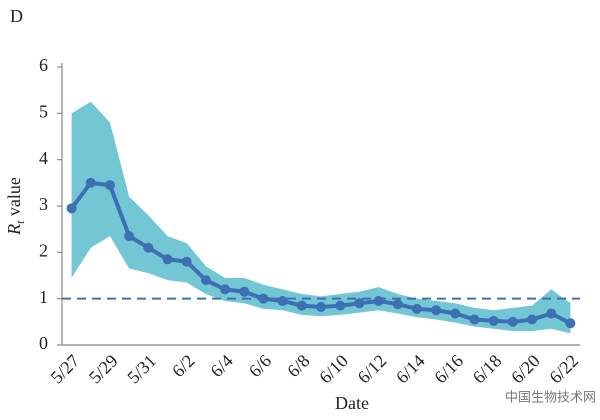 The width and height of the screenshot is (600, 420). What do you see at coordinates (43, 158) in the screenshot?
I see `y-tick-label: 4` at bounding box center [43, 158].